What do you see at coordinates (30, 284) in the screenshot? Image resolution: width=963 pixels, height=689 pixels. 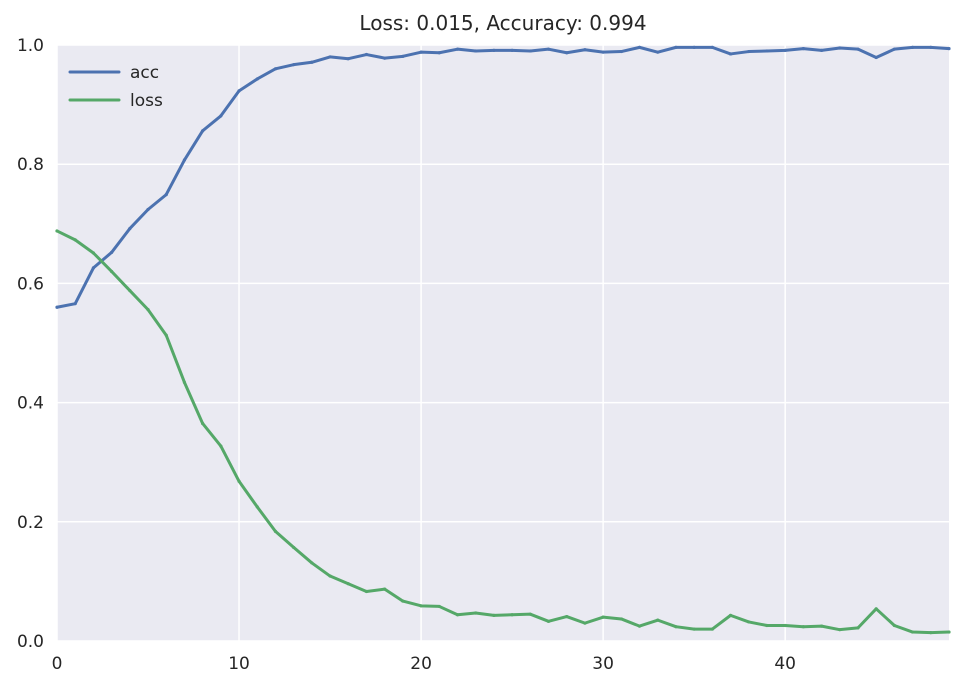 I see `y-tick-label: 0.6` at bounding box center [30, 284].